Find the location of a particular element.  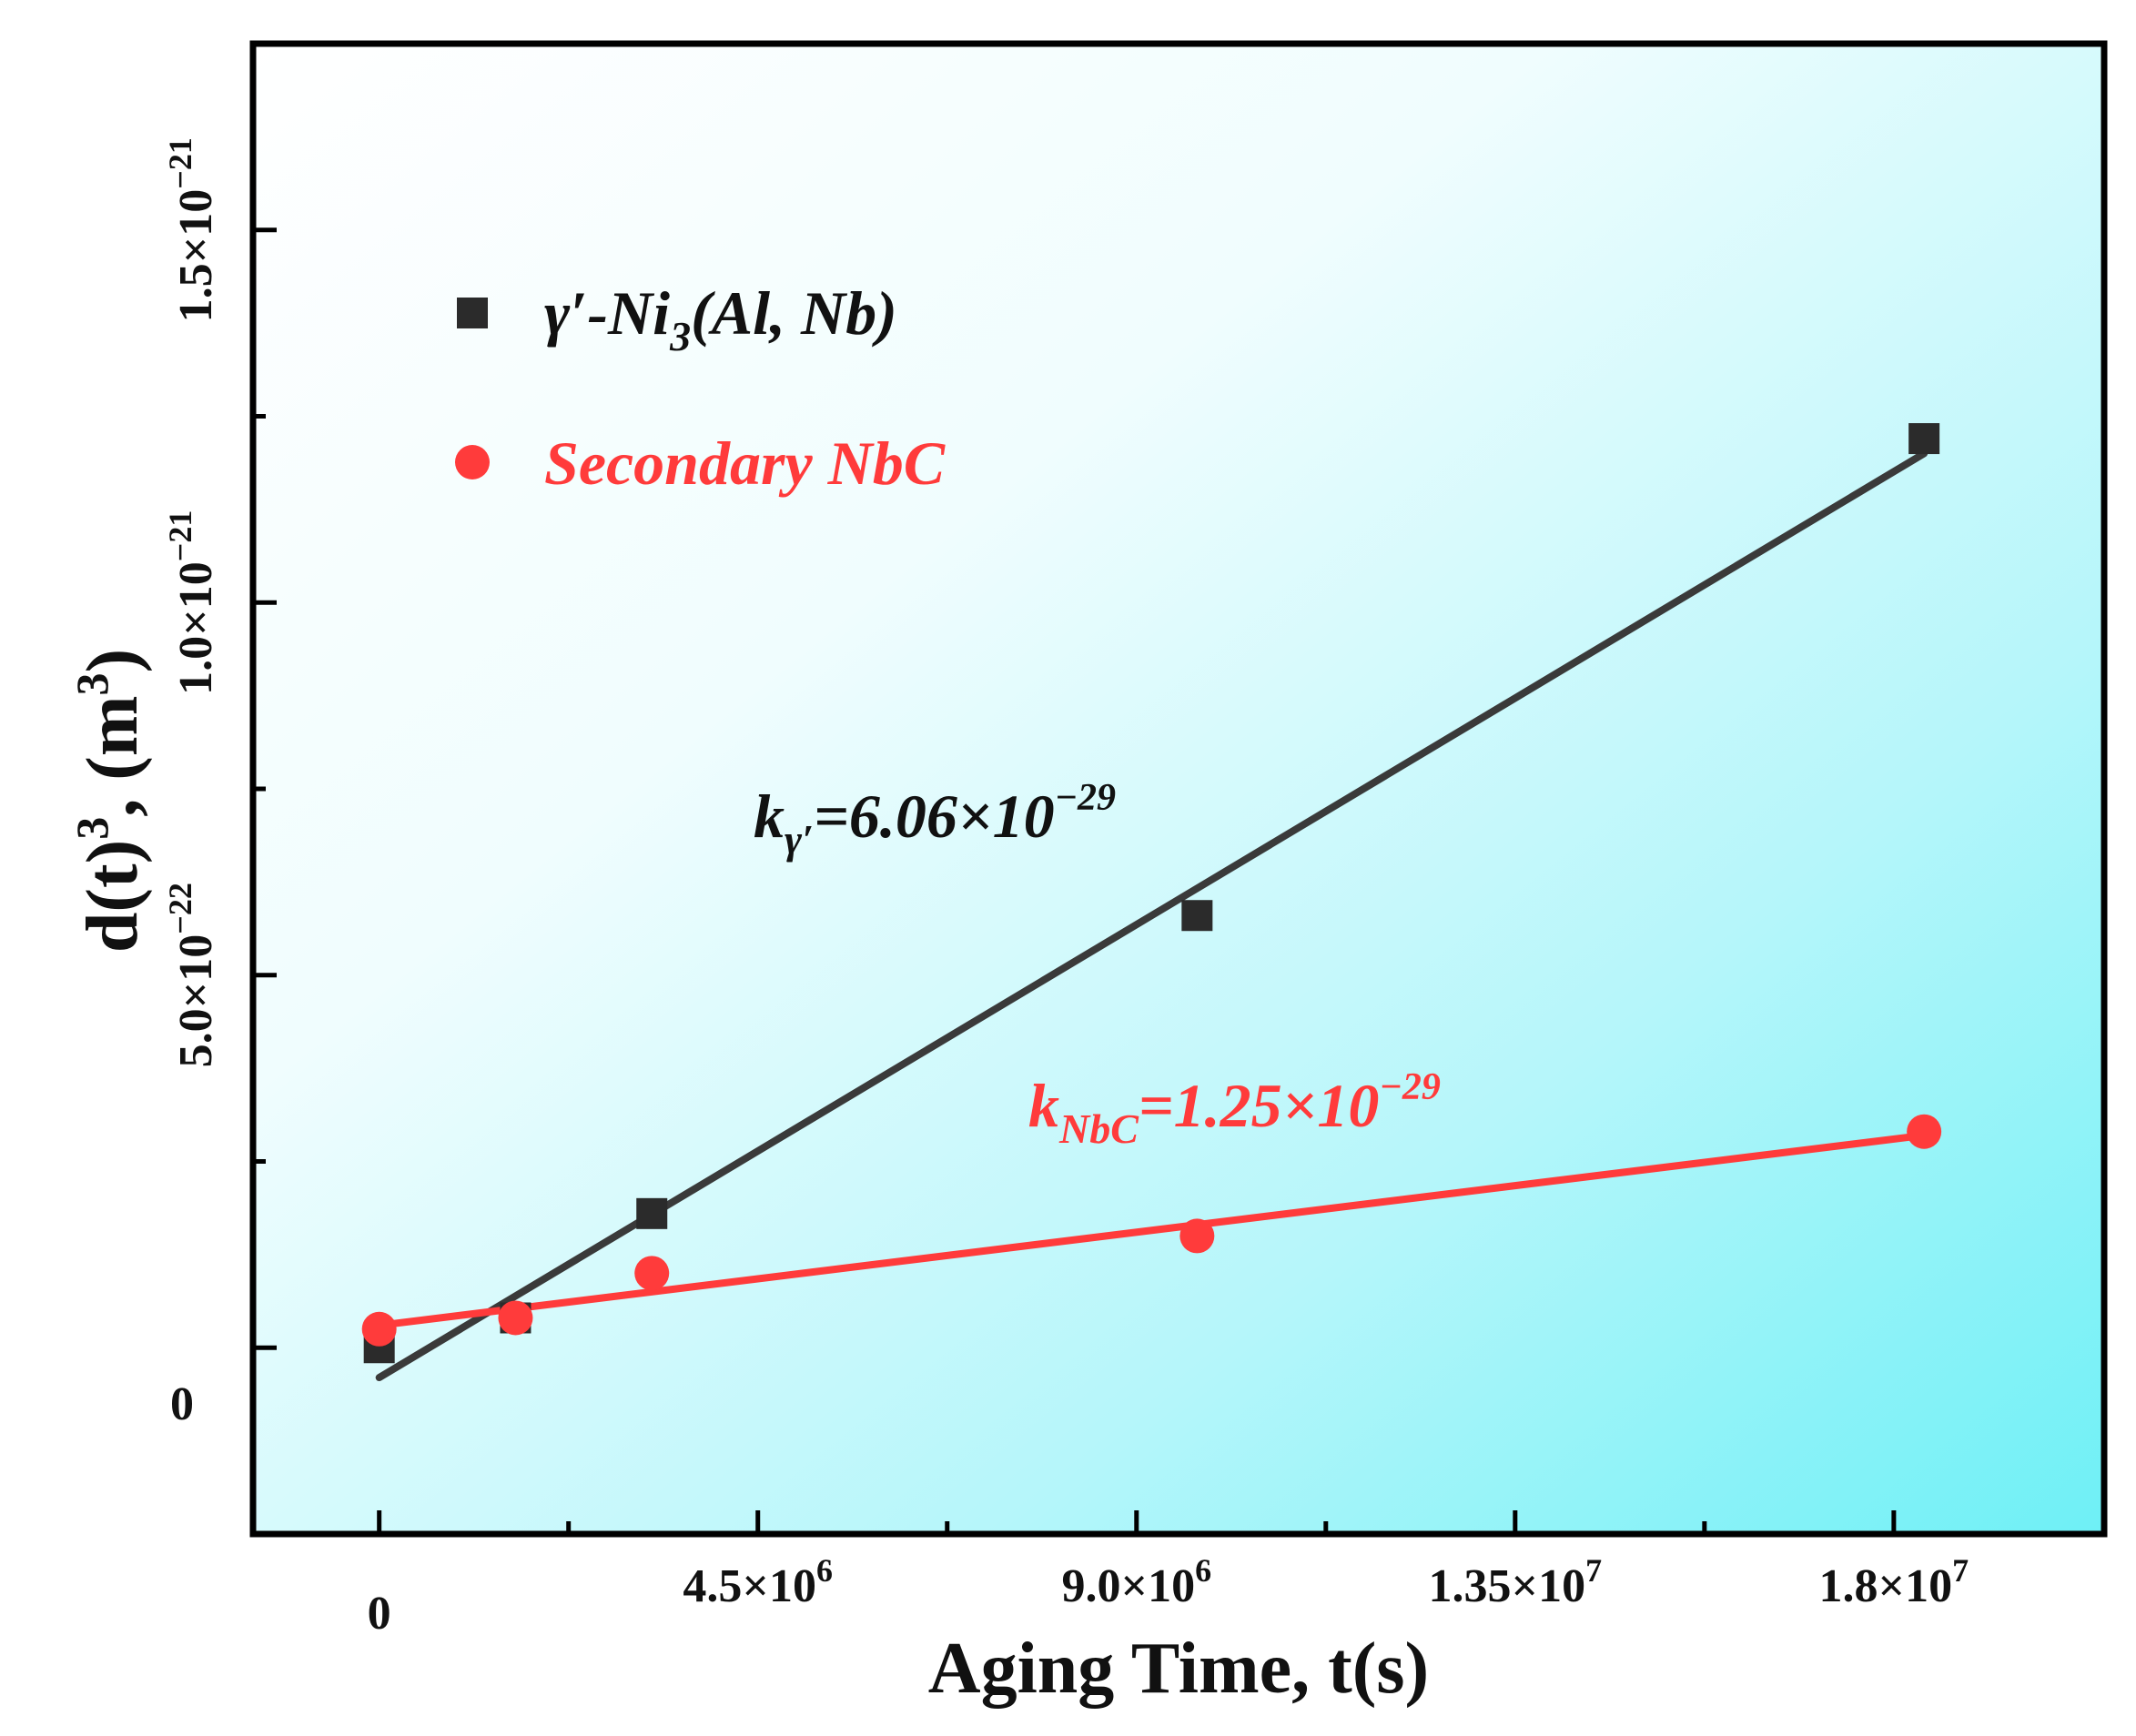

y-tick-label-2: 1.0×10−21 is located at coordinates (192, 602).